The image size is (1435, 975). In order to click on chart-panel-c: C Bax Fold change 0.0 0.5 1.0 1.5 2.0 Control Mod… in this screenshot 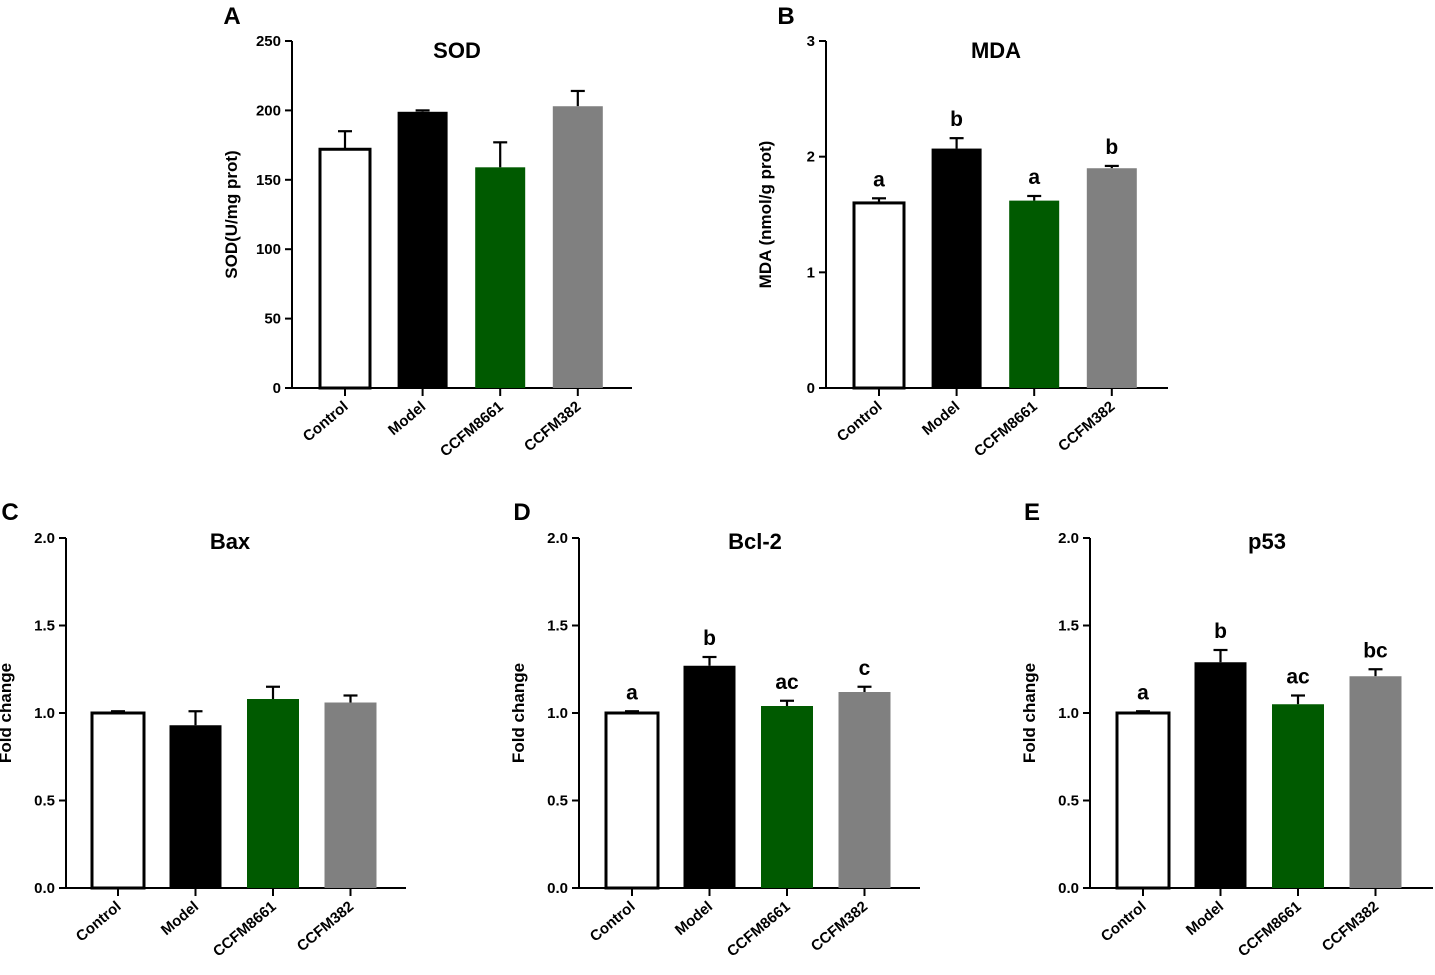, I will do `click(203, 729)`.